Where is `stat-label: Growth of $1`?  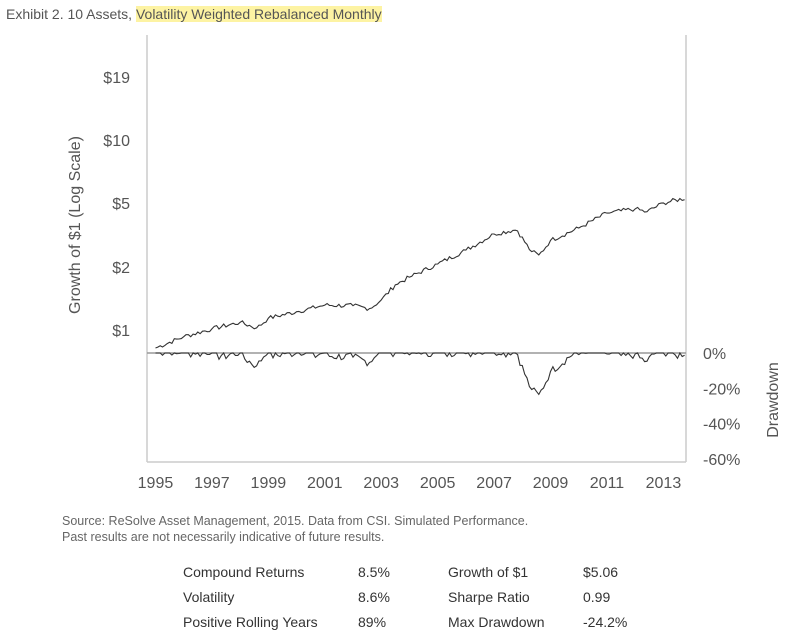
stat-label: Growth of $1 is located at coordinates (488, 572).